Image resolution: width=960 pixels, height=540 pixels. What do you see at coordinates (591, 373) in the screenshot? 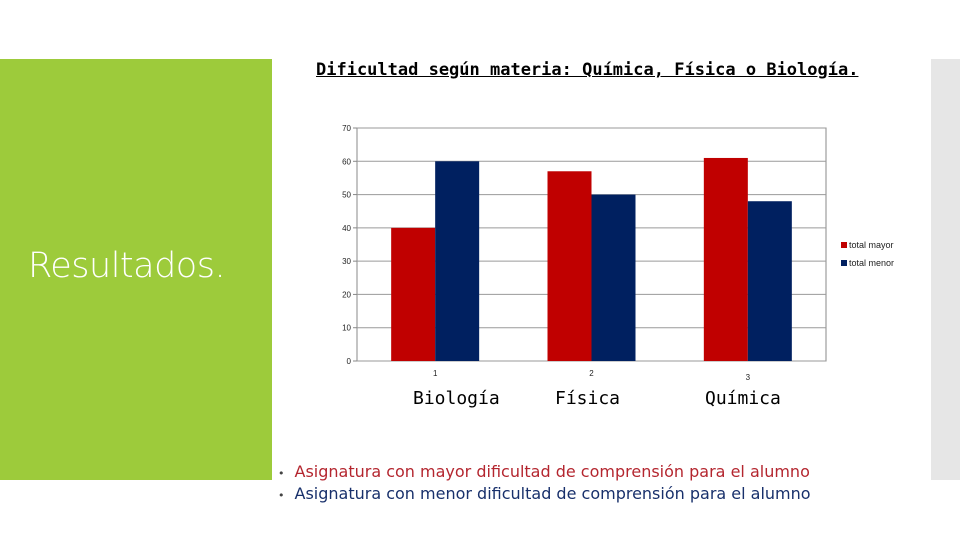
I see `x-tick-label: 2` at bounding box center [591, 373].